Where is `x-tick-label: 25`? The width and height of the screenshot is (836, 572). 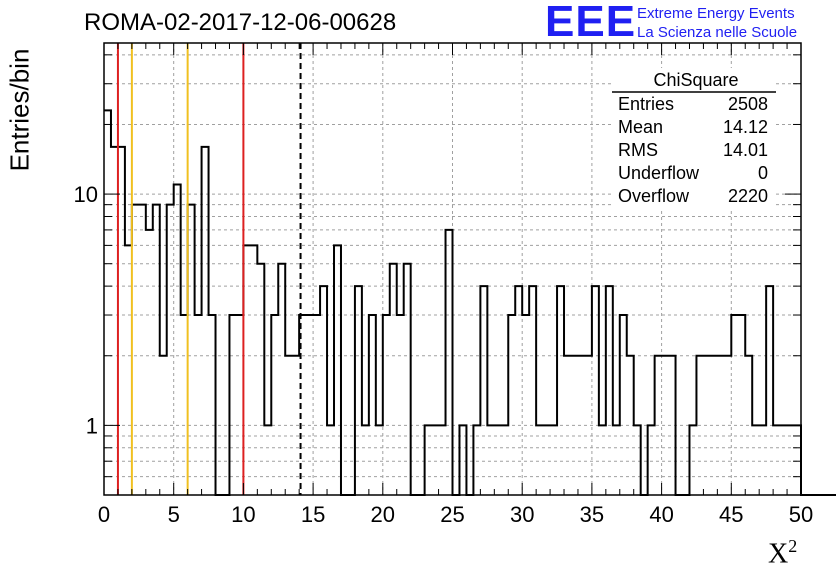
x-tick-label: 25 is located at coordinates (452, 514).